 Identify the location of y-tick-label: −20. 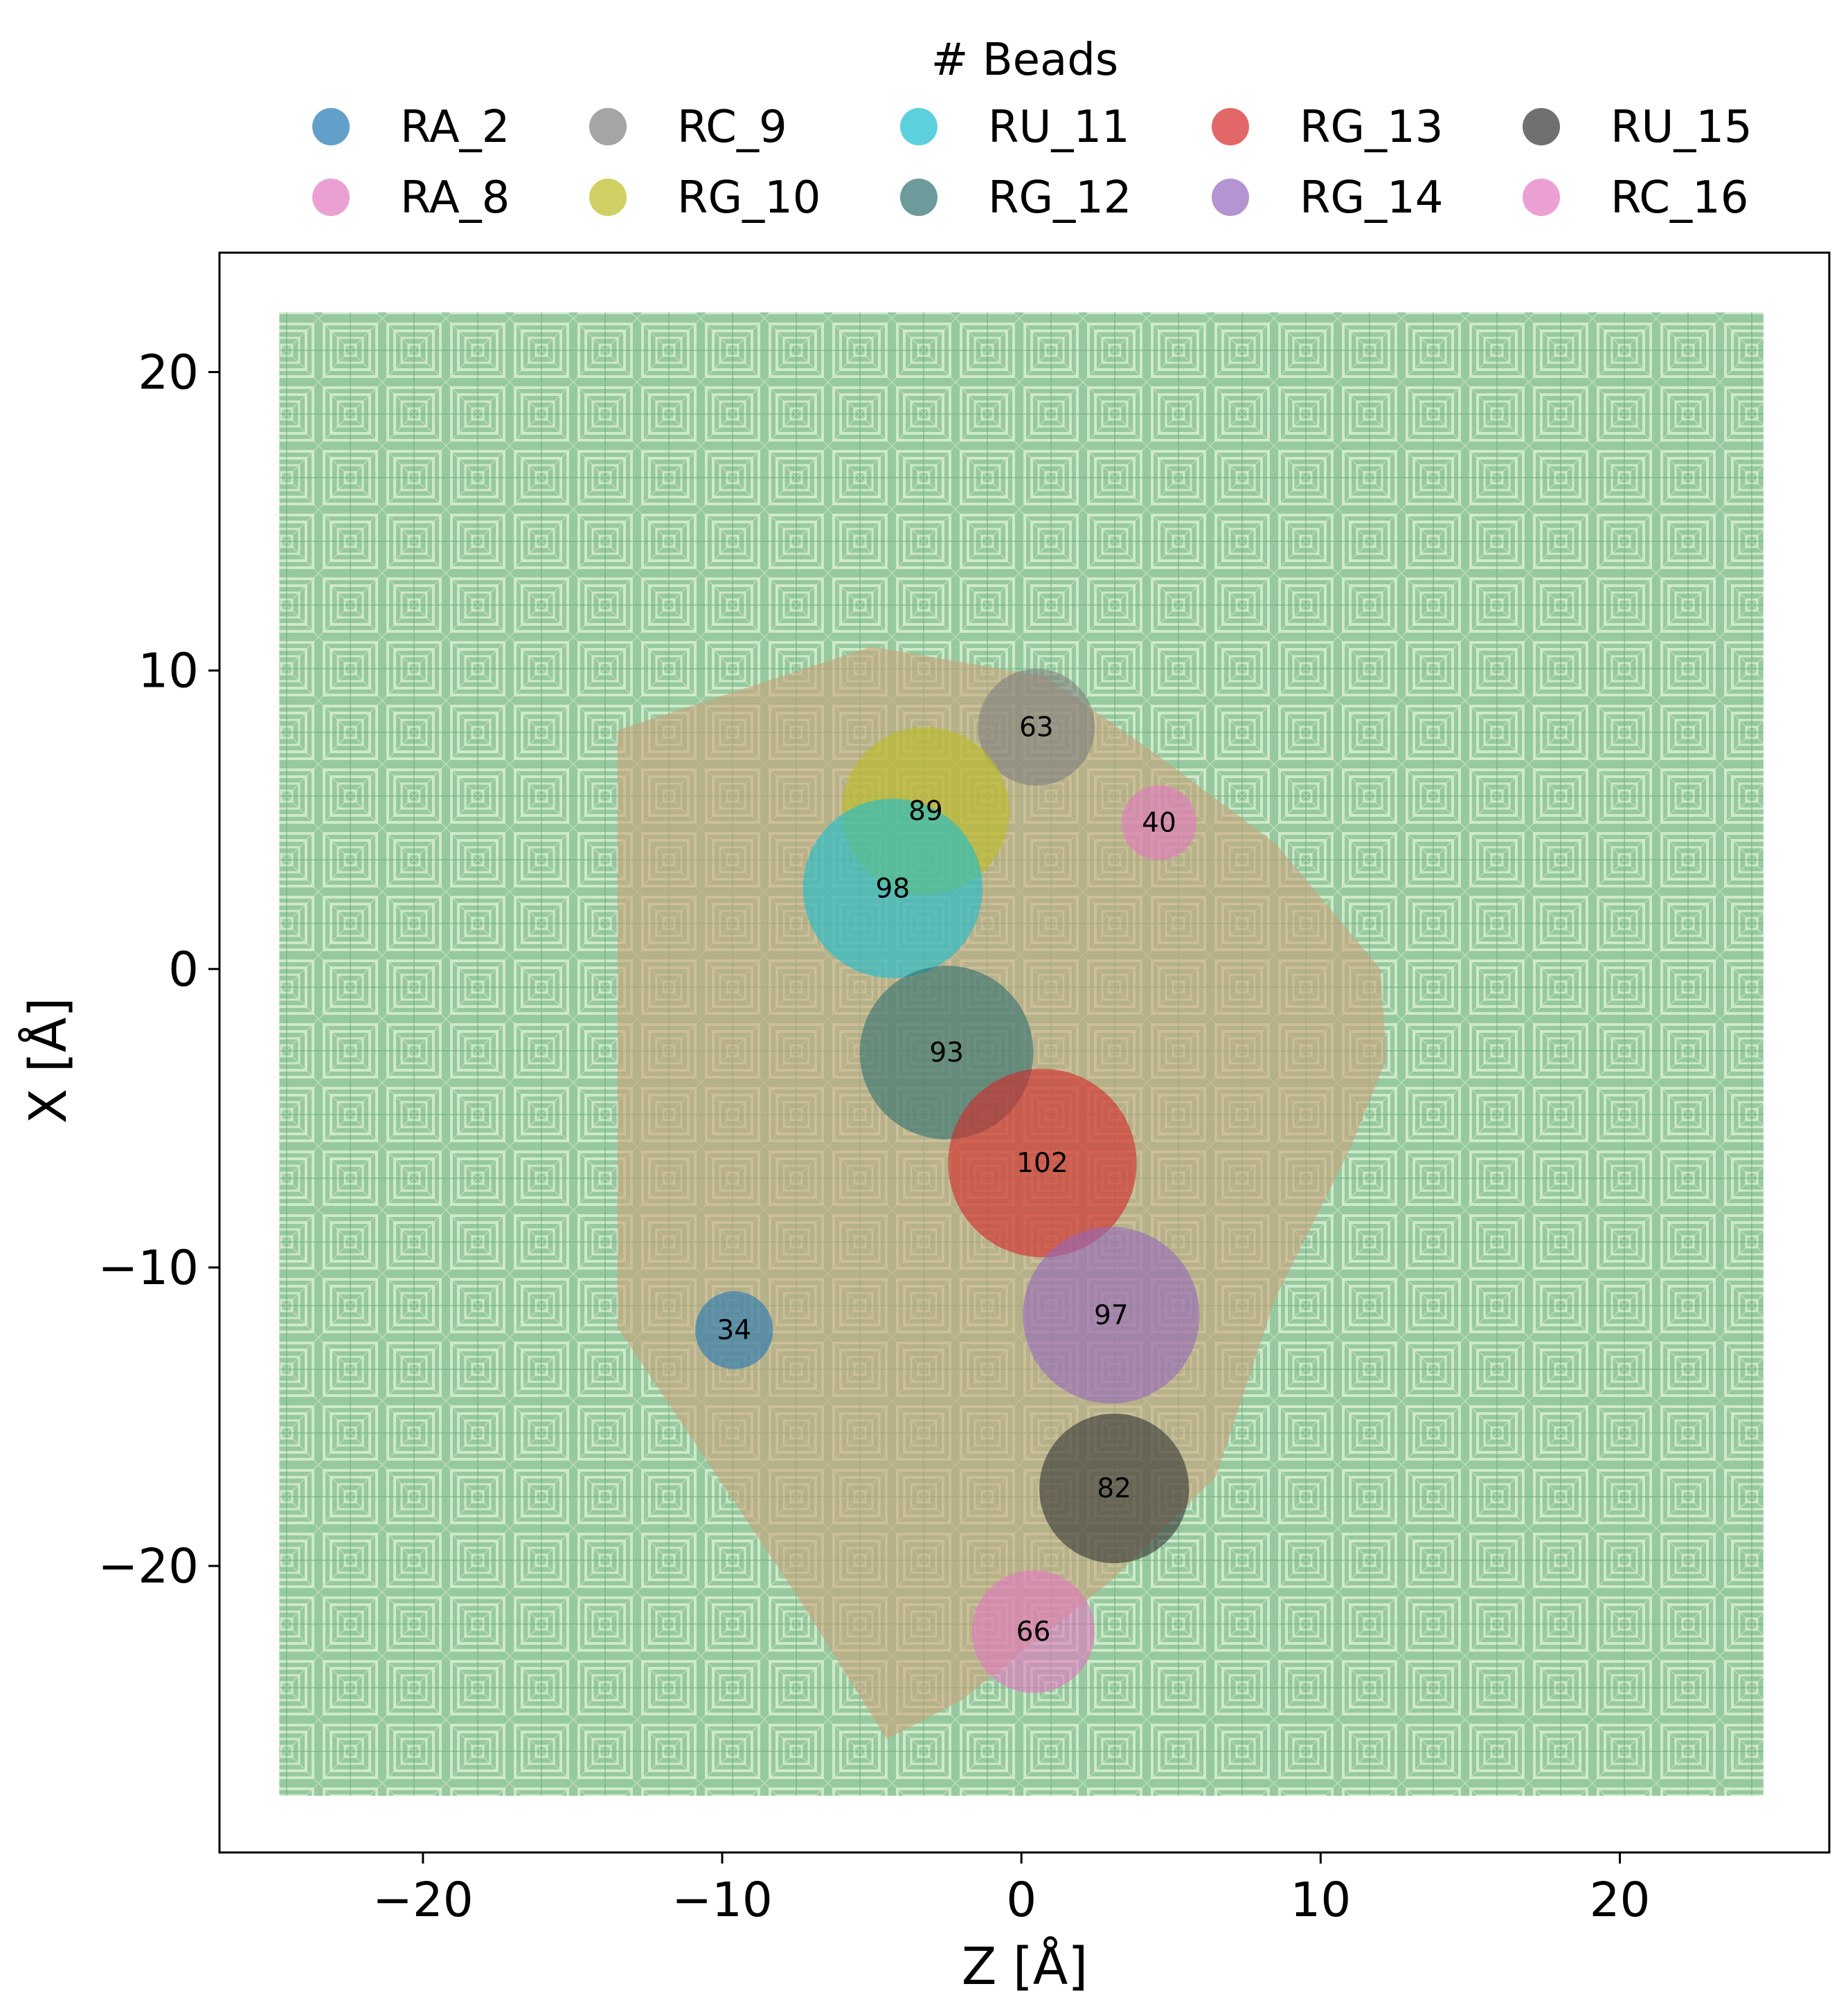
(149, 1566).